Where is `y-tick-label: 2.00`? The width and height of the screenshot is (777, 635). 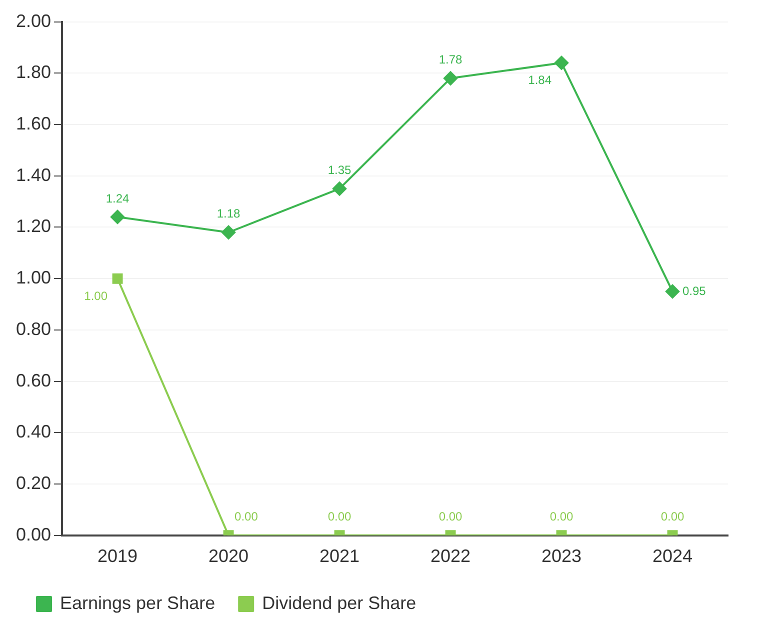
y-tick-label: 2.00 is located at coordinates (34, 20).